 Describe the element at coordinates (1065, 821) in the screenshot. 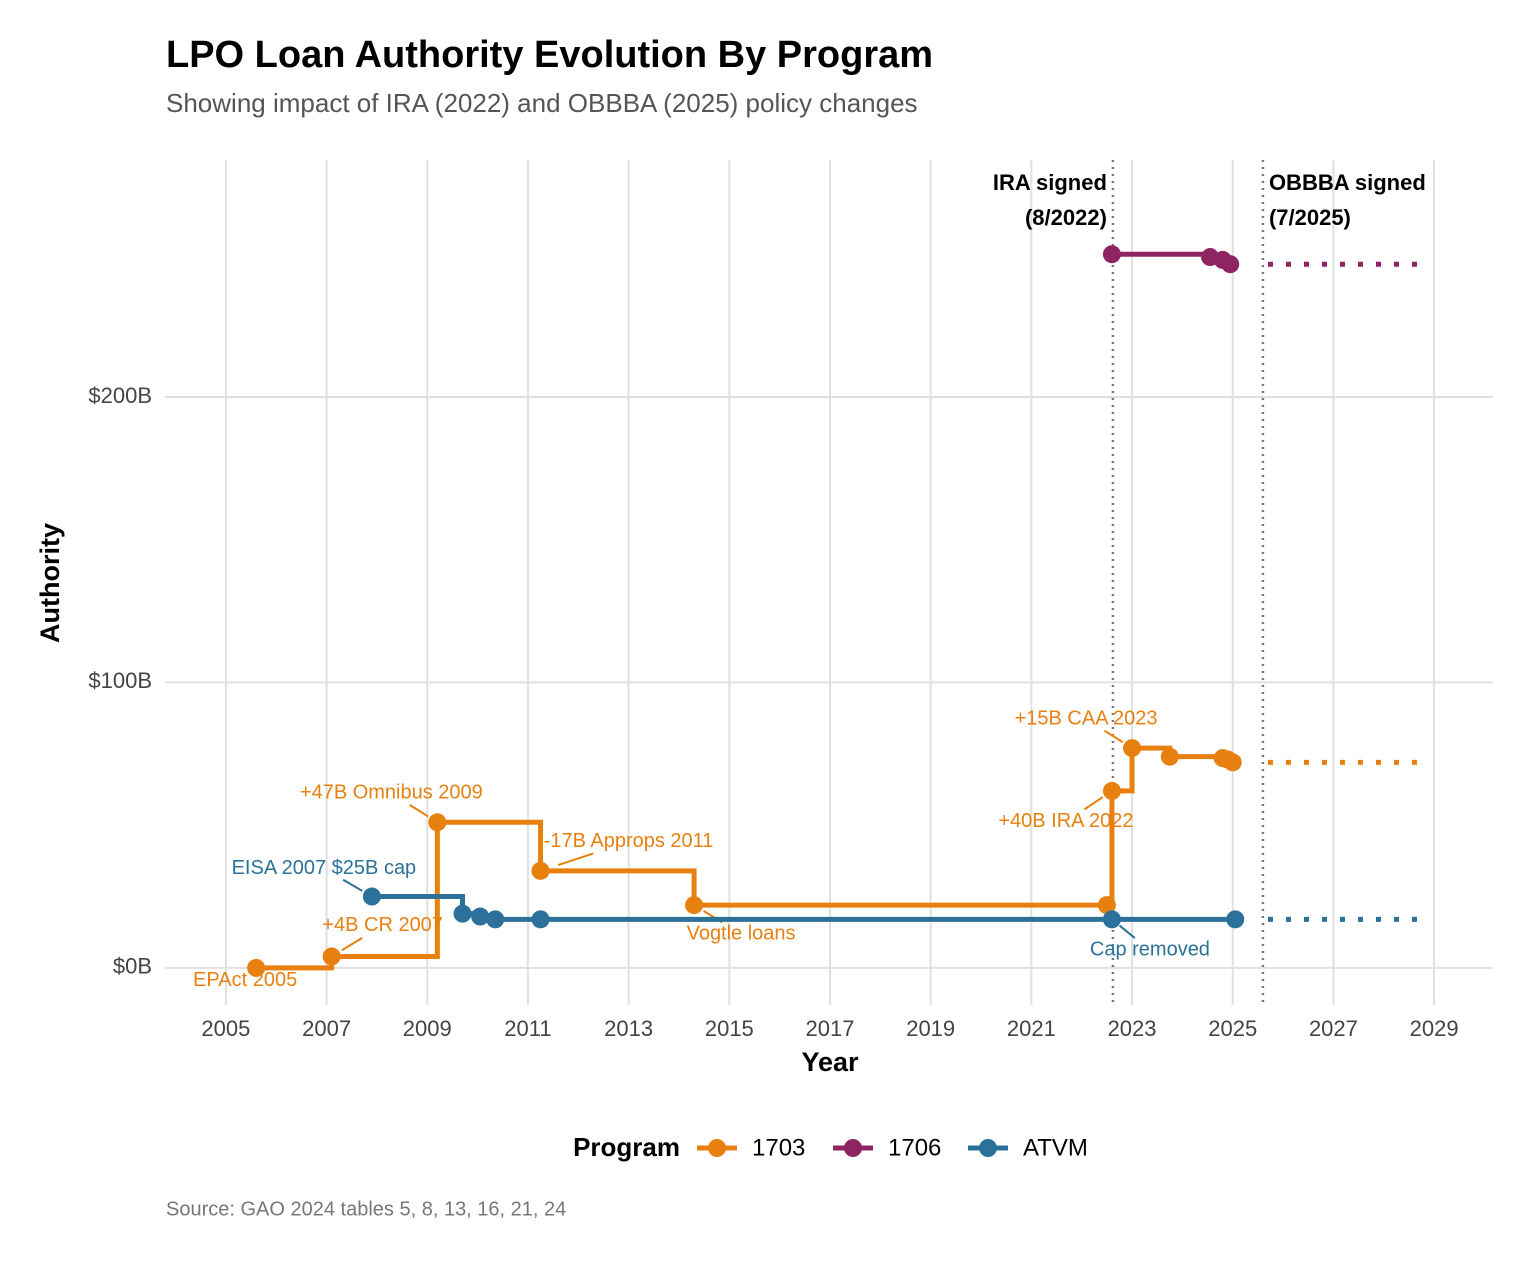

I see `point-label: +40B IRA 2022` at that location.